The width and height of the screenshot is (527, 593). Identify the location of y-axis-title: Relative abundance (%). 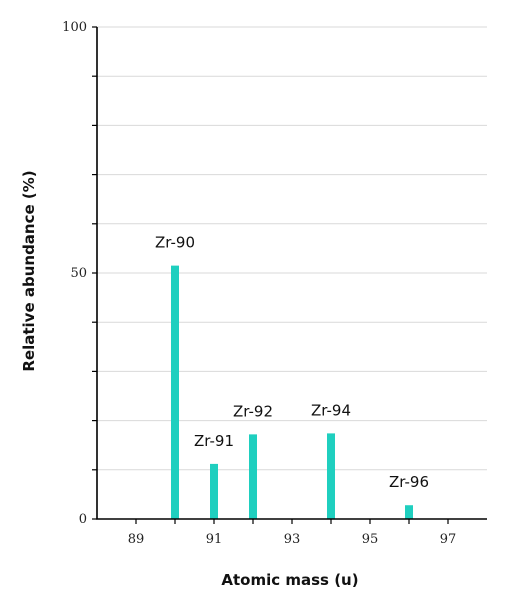
(29, 270).